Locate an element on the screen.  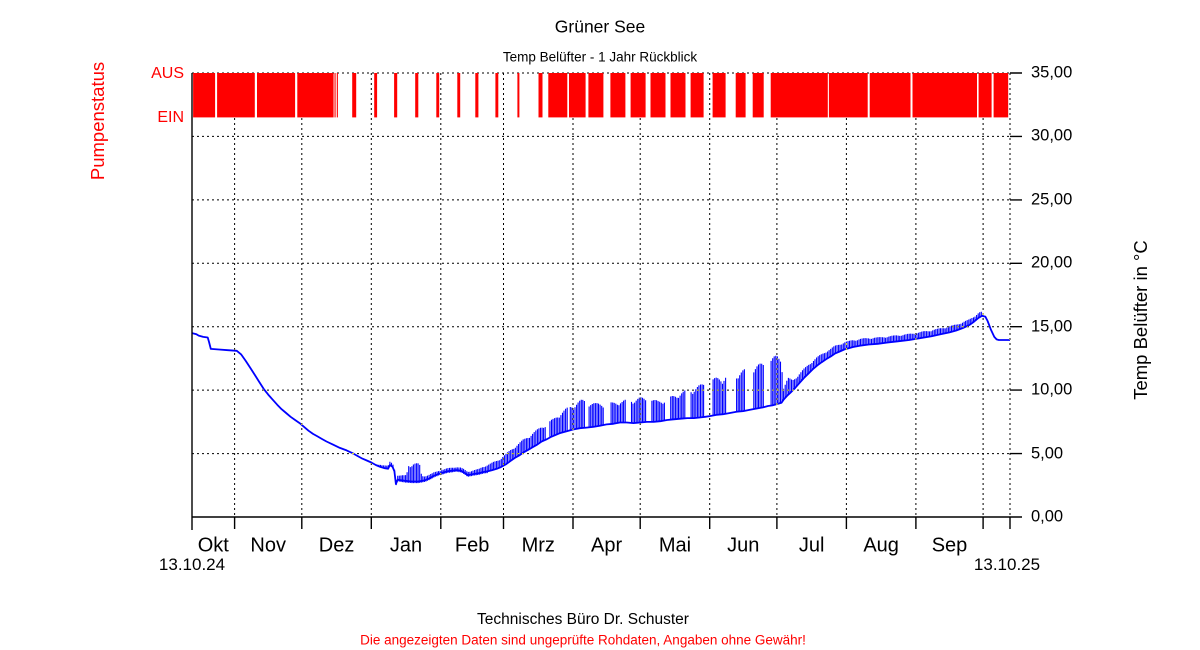
month-label: Mai is located at coordinates (675, 545).